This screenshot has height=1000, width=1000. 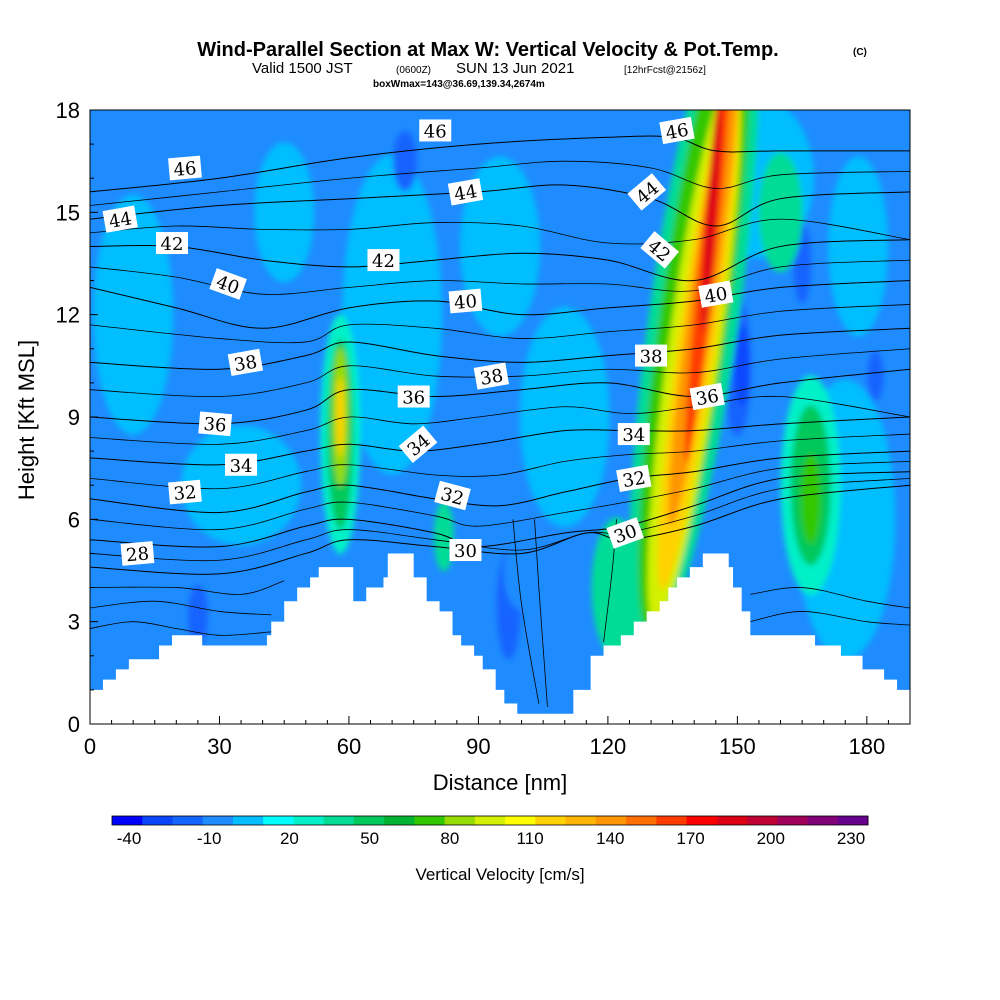 I want to click on contour-label-text: 28, so click(x=137, y=554).